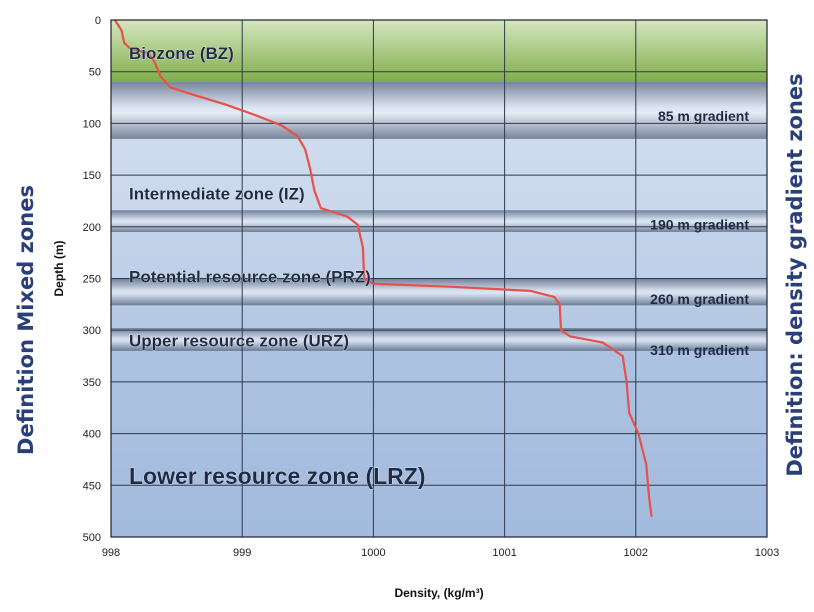  What do you see at coordinates (795, 275) in the screenshot?
I see `right-side-label: Definition: density gradient zones` at bounding box center [795, 275].